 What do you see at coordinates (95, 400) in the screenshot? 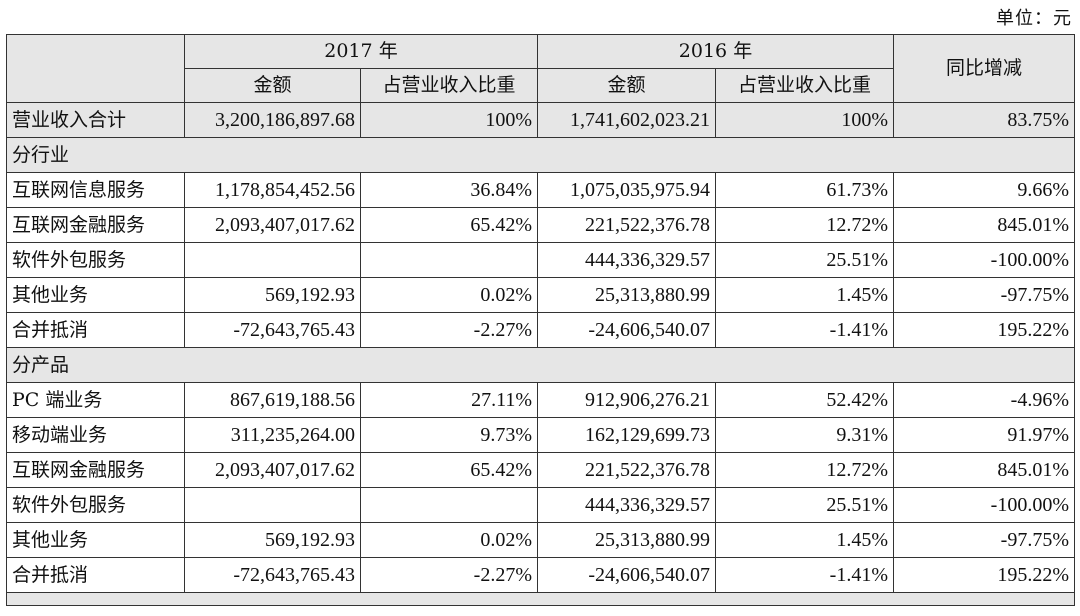
I see `row-label: PC 端业务` at bounding box center [95, 400].